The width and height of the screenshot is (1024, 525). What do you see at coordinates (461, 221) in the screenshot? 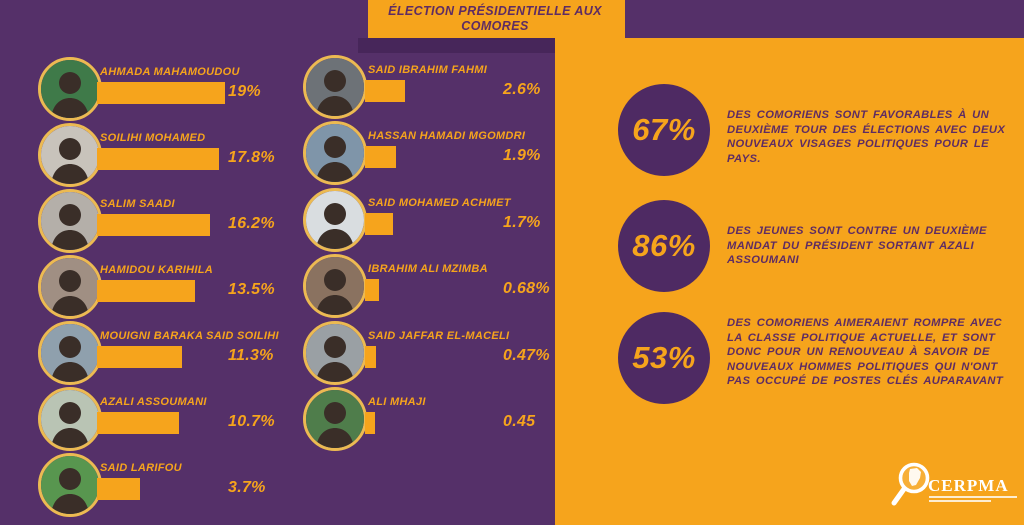
I see `candidate-info: SAID MOHAMED ACHMET` at bounding box center [461, 221].